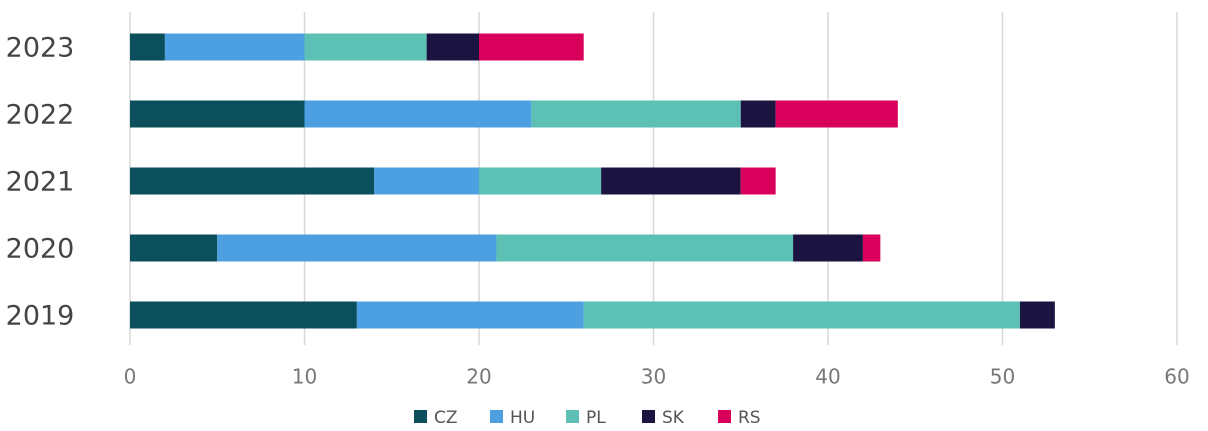  I want to click on y-tick-label: 2021, so click(40, 182).